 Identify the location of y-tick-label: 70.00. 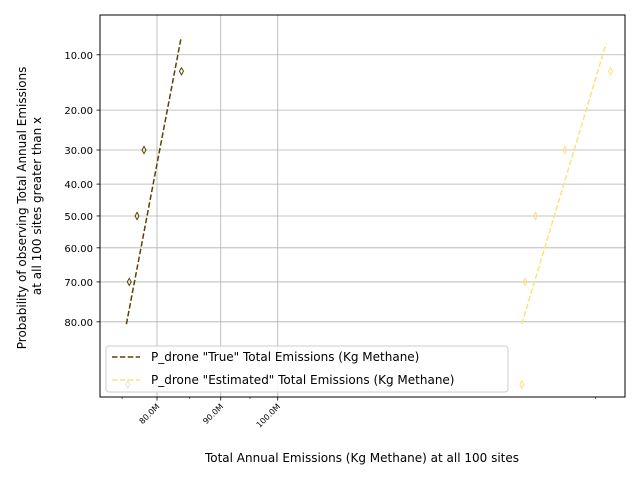
(78, 283).